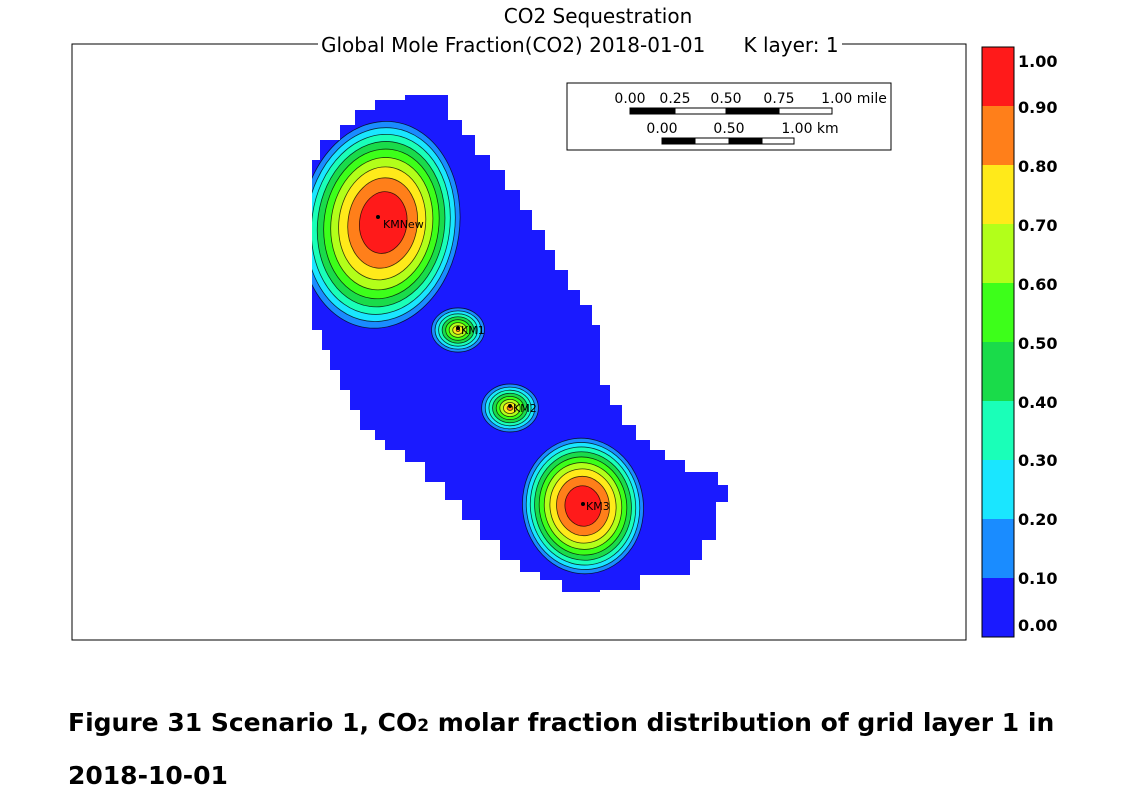 Image resolution: width=1145 pixels, height=808 pixels. What do you see at coordinates (661, 129) in the screenshot?
I see `scale-km-label: 0.00` at bounding box center [661, 129].